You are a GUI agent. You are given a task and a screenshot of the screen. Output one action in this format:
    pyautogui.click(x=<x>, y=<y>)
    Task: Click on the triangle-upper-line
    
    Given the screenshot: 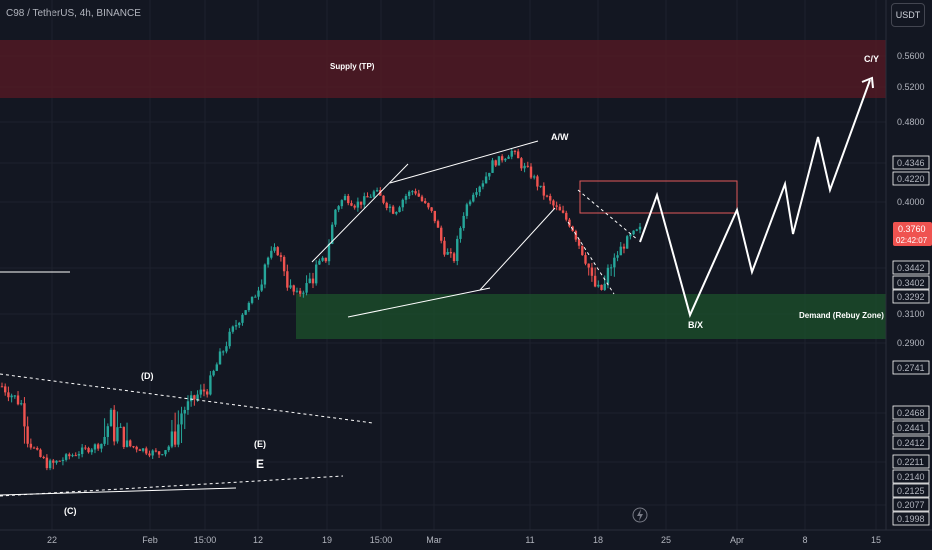 What is the action you would take?
    pyautogui.click(x=187, y=398)
    